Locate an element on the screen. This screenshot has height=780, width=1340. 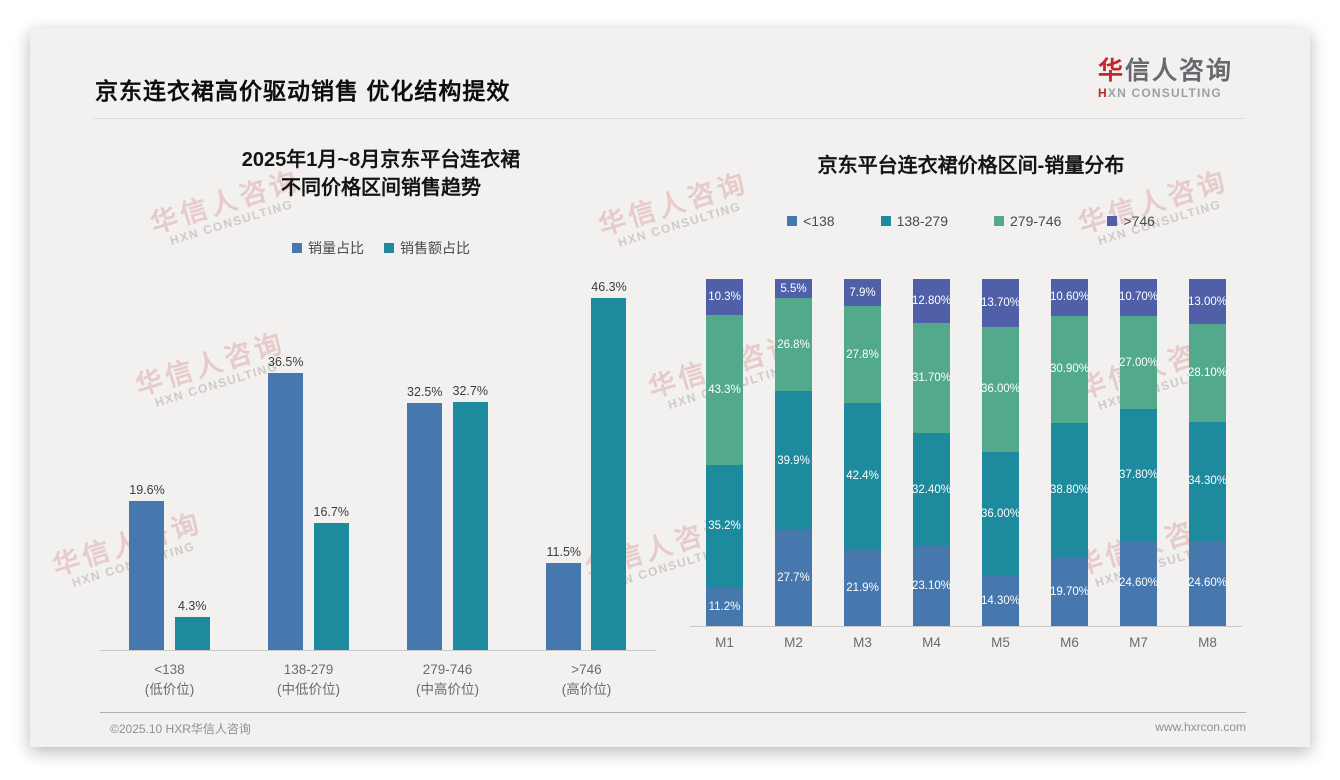
stacked-segment: 38.80% is located at coordinates (1070, 490).